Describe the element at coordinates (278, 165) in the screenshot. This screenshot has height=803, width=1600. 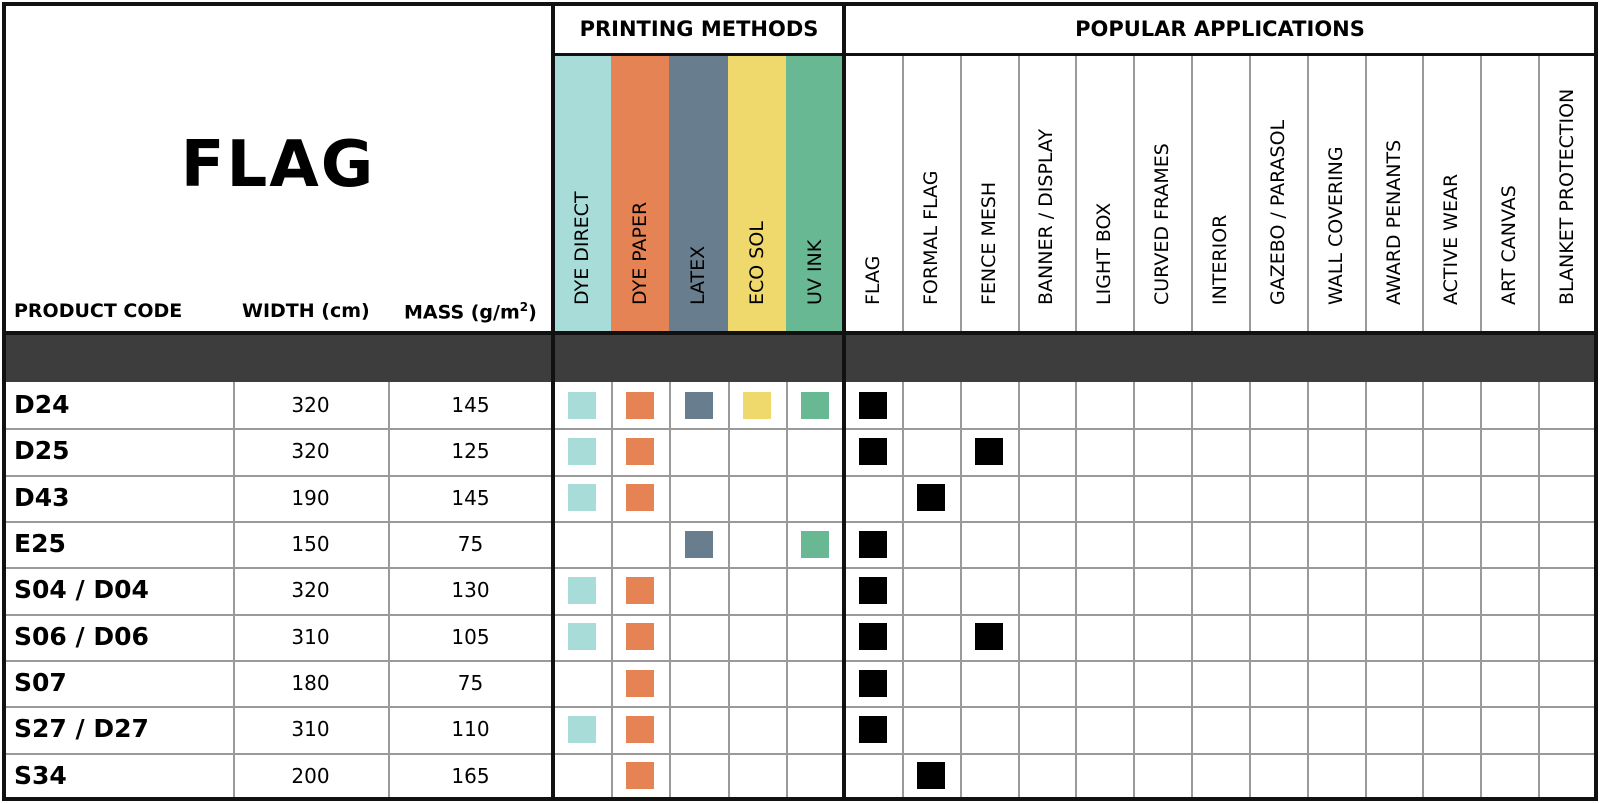
I see `table-title: FLAG` at that location.